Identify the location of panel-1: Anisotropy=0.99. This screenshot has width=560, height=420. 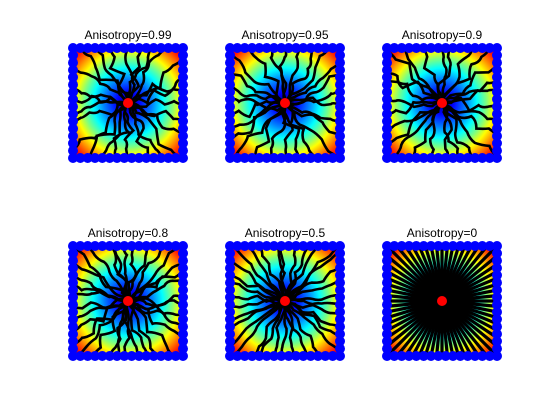
(128, 95).